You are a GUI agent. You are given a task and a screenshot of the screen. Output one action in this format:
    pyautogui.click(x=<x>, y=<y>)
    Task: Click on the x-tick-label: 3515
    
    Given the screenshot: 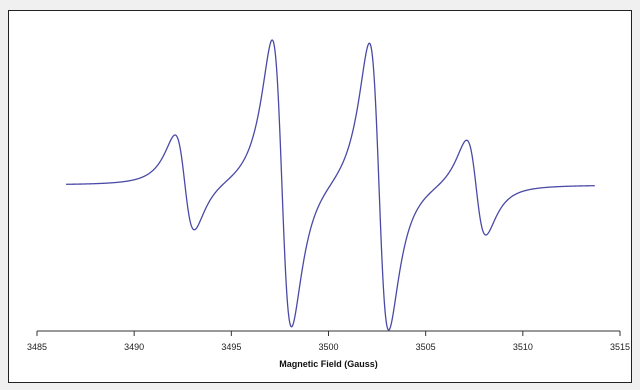 What is the action you would take?
    pyautogui.click(x=620, y=347)
    